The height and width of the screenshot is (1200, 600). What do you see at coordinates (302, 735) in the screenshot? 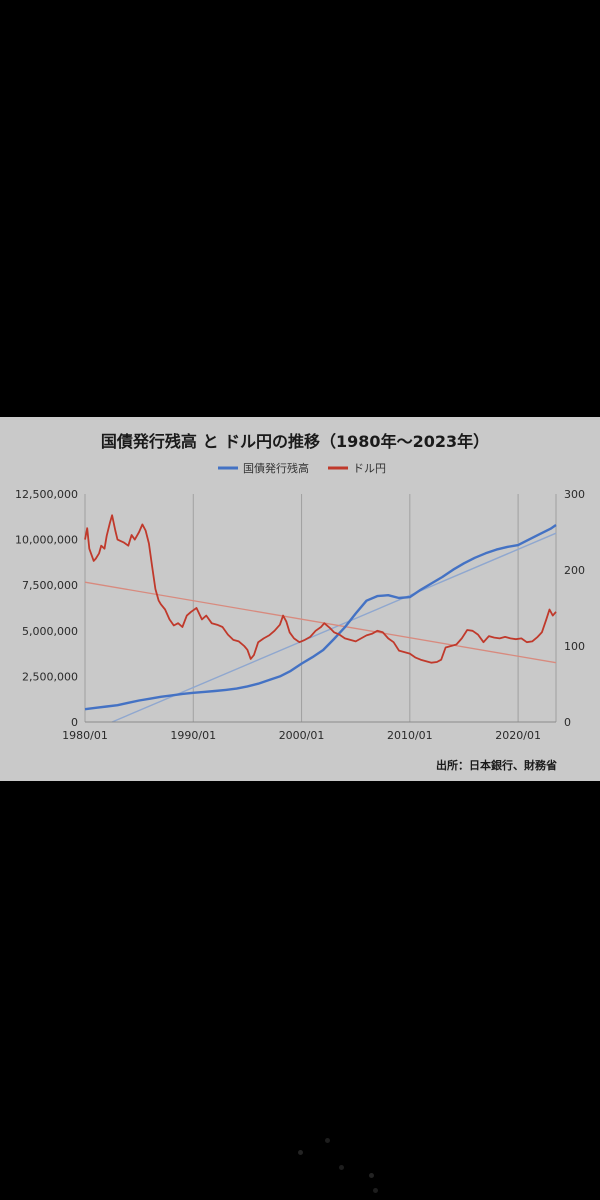
I see `x-tick-label: 2000/01` at bounding box center [302, 735].